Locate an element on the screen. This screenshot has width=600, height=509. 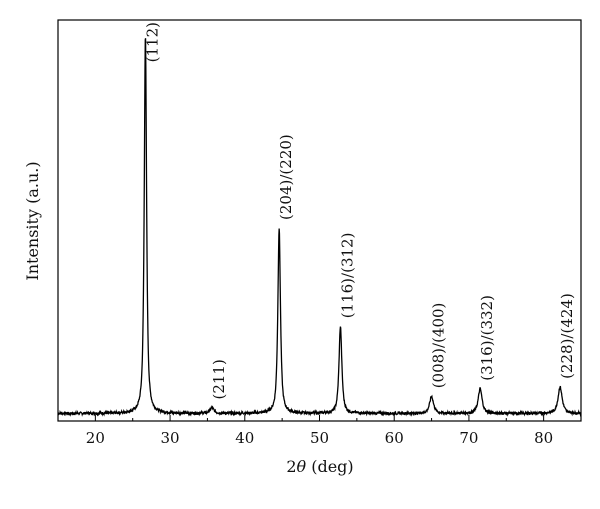
x-axis-title: 2θ (deg) is located at coordinates (319, 466).